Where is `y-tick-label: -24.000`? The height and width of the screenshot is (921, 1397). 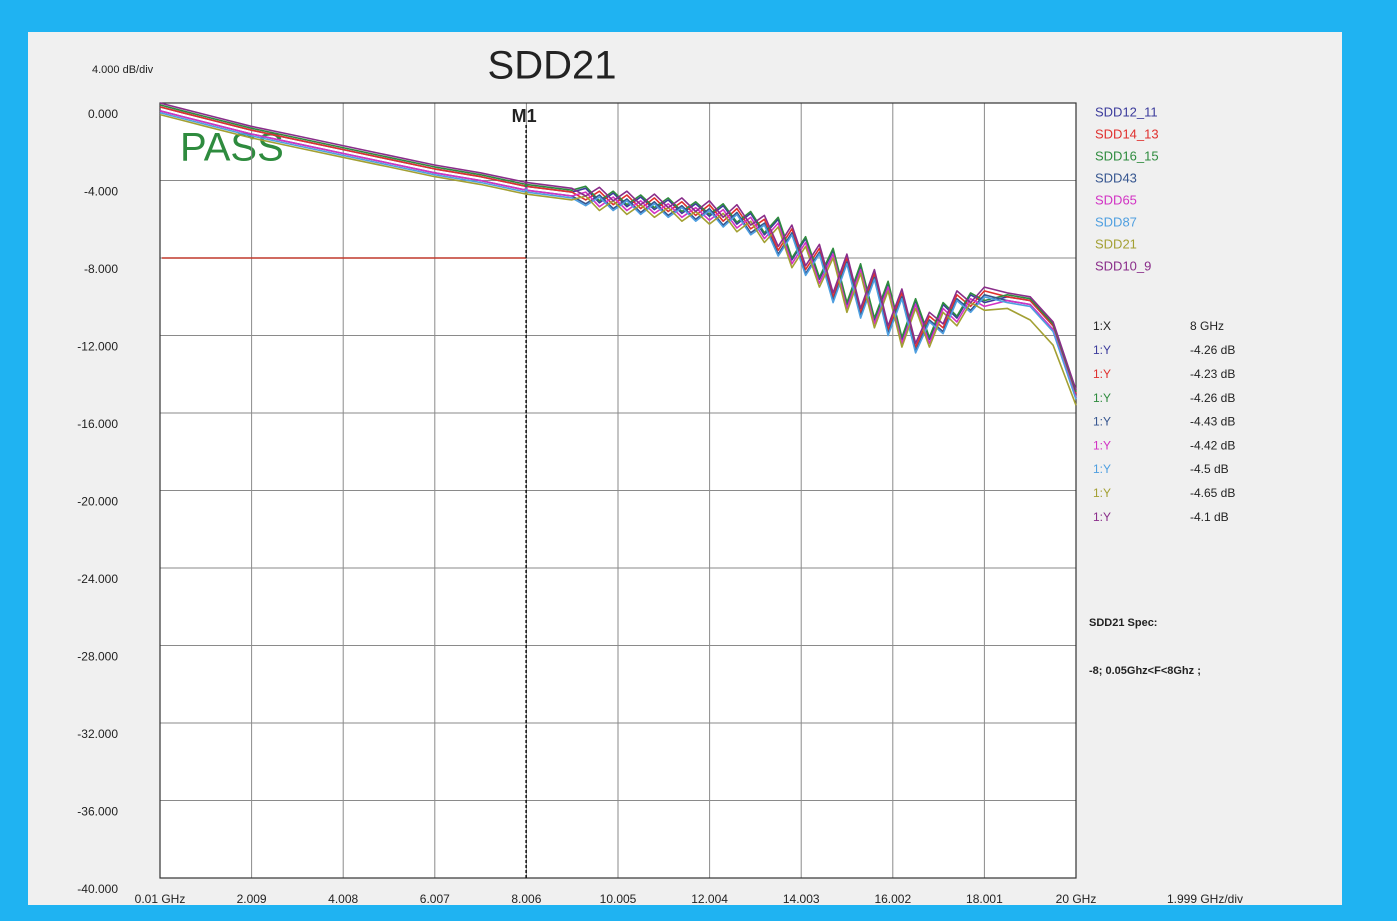
y-tick-label: -24.000 is located at coordinates (97, 579).